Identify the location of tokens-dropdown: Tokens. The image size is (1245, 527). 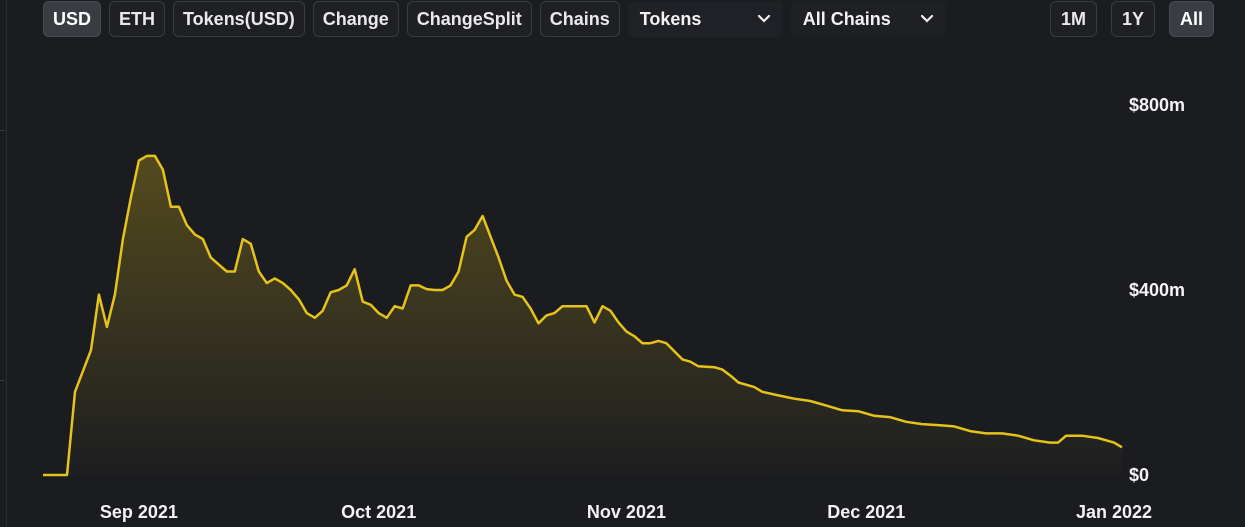
(705, 19).